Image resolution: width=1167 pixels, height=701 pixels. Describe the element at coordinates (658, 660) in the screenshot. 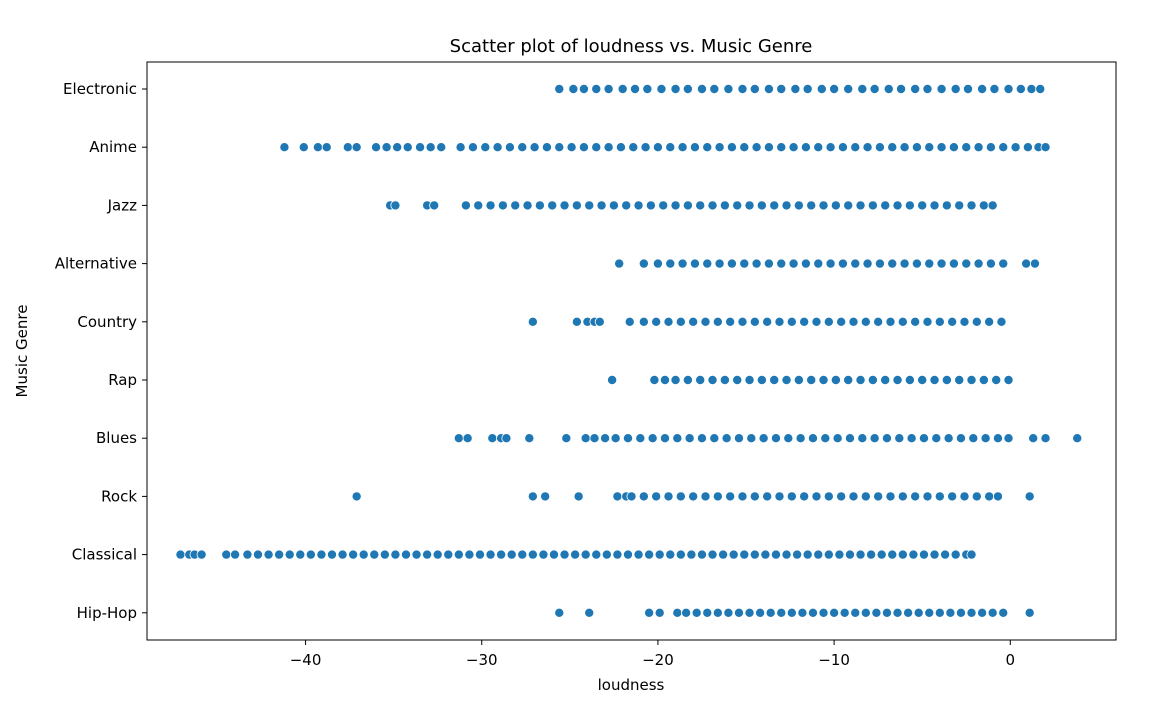

I see `x-tick-label: −20` at that location.